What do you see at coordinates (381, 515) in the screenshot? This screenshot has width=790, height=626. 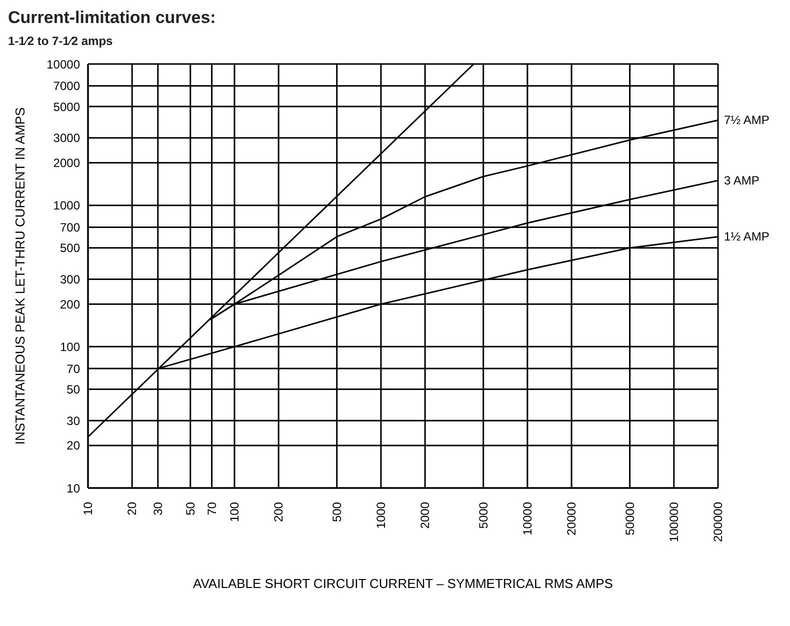 I see `x-tick-label: 1000` at bounding box center [381, 515].